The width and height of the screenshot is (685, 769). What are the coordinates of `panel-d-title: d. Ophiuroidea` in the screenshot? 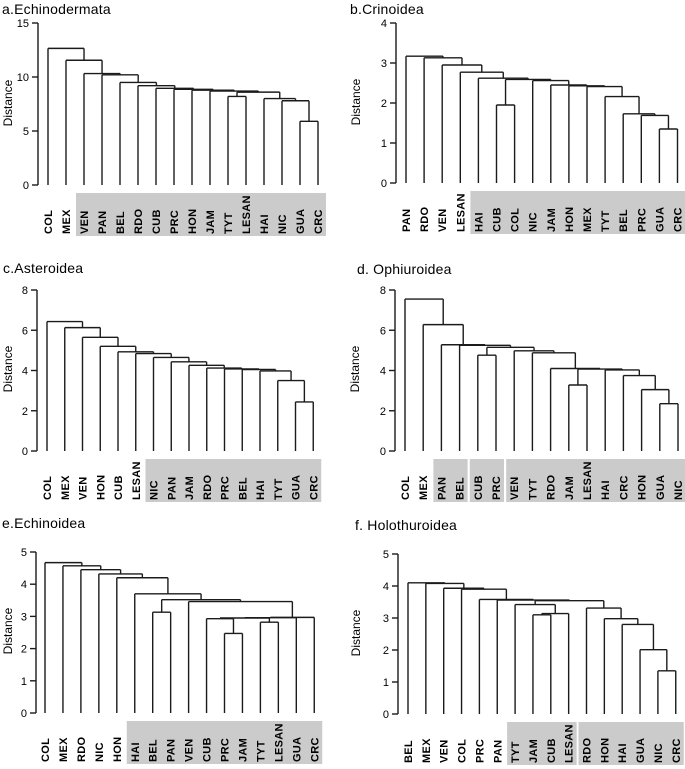 It's located at (404, 269).